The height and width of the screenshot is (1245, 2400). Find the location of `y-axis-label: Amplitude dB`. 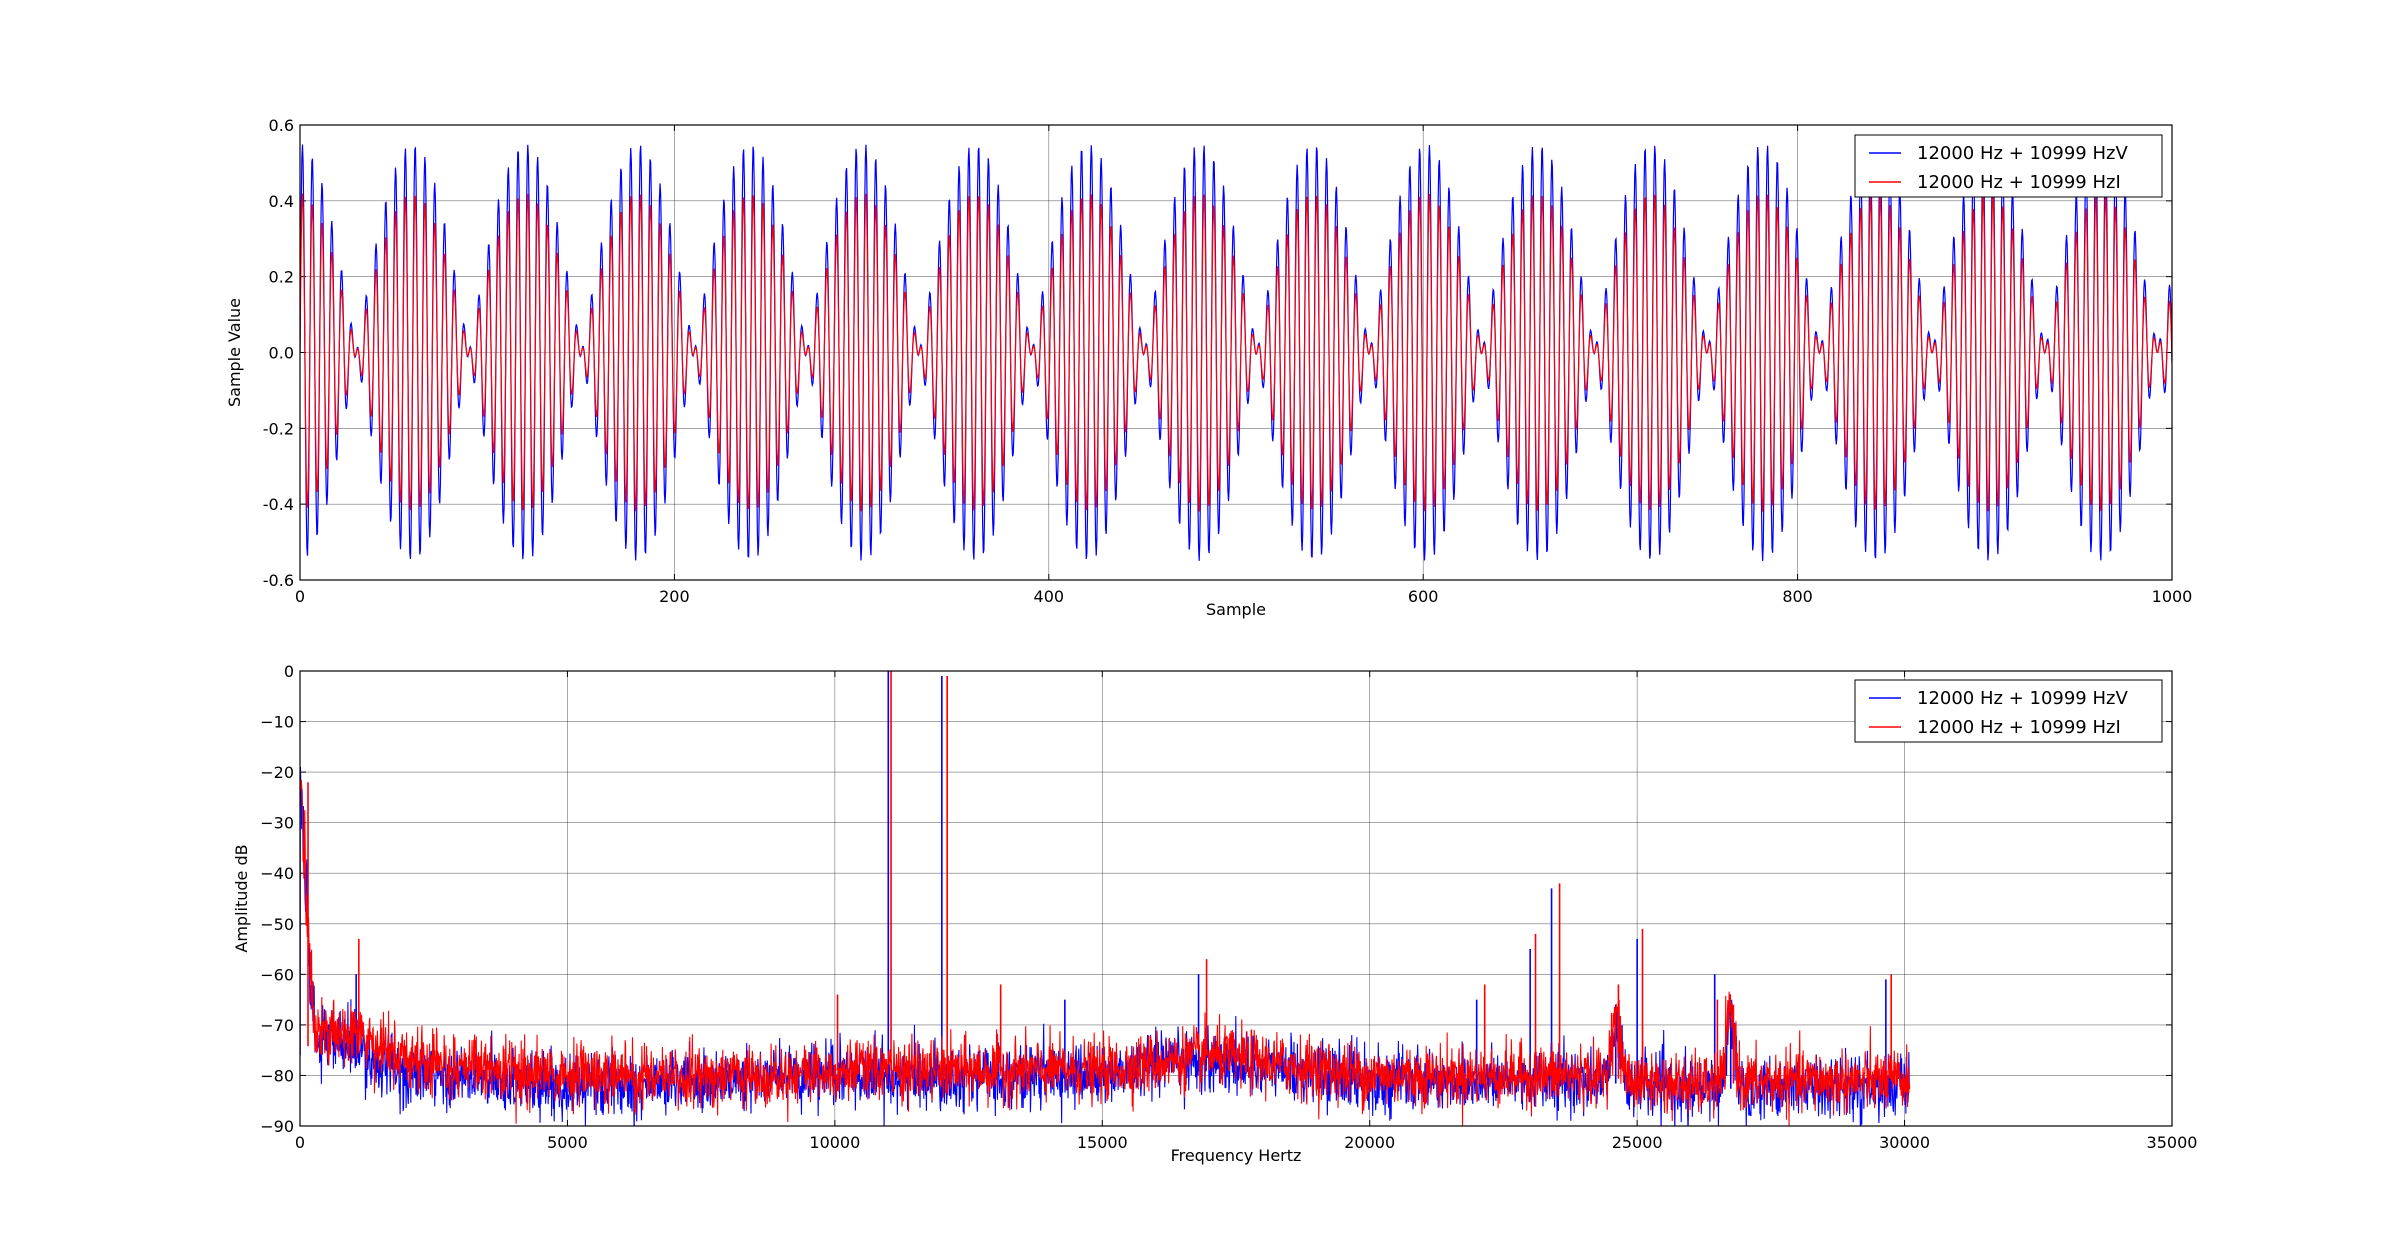

y-axis-label: Amplitude dB is located at coordinates (241, 898).